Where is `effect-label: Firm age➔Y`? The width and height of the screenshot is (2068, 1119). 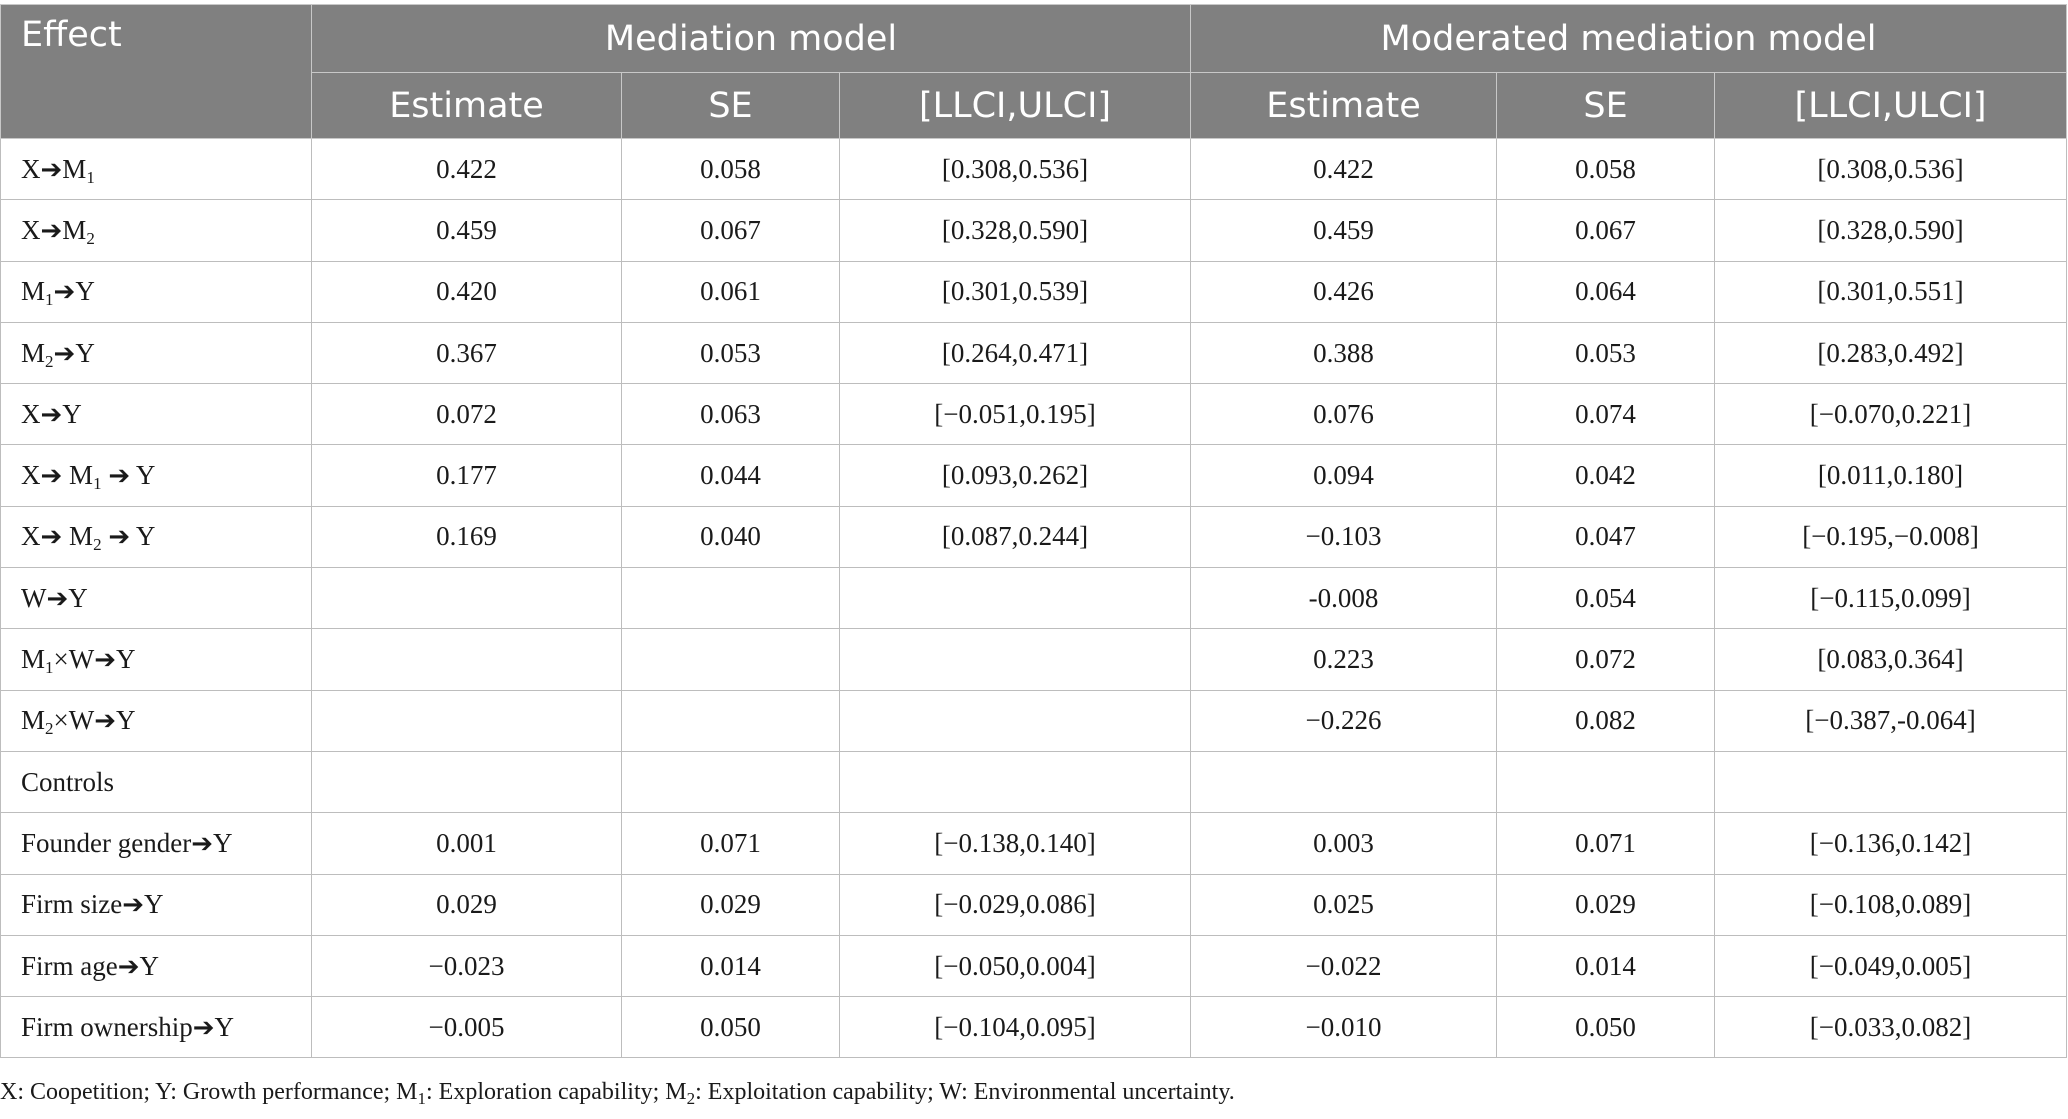 effect-label: Firm age➔Y is located at coordinates (156, 966).